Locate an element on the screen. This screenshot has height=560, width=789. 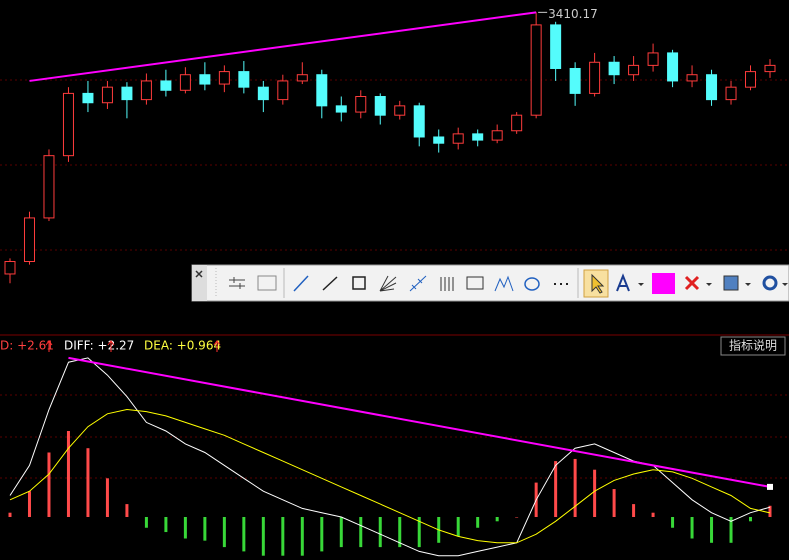
tool-fan is located at coordinates (388, 283).